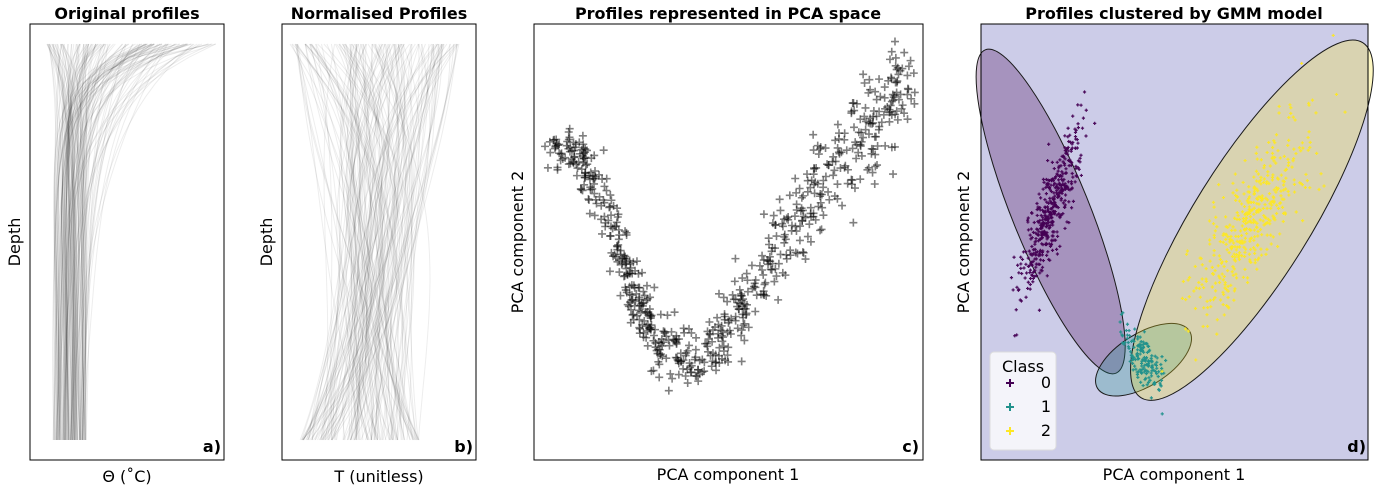  I want to click on panel-a-profile-lines, so click(131, 242).